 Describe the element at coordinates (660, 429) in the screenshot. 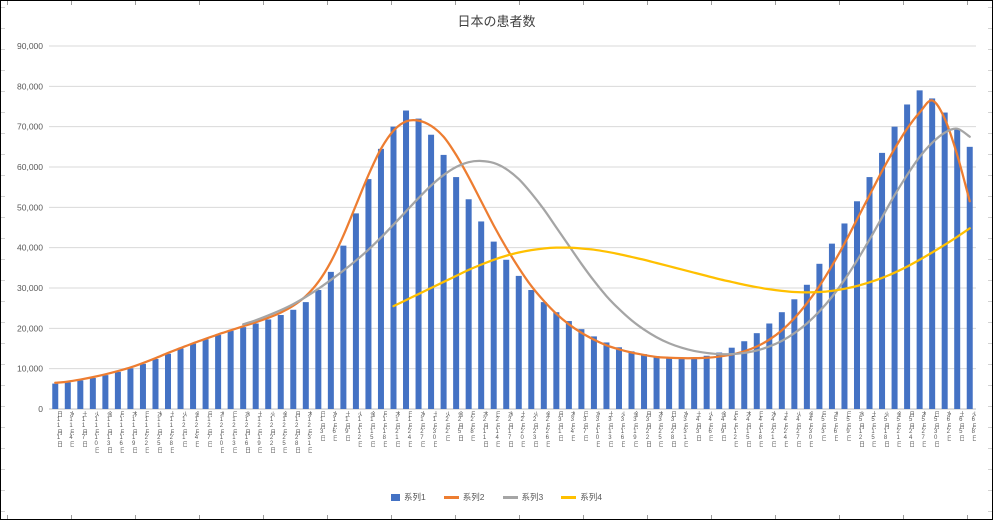

I see `x-axis-label: 木3月25日` at that location.